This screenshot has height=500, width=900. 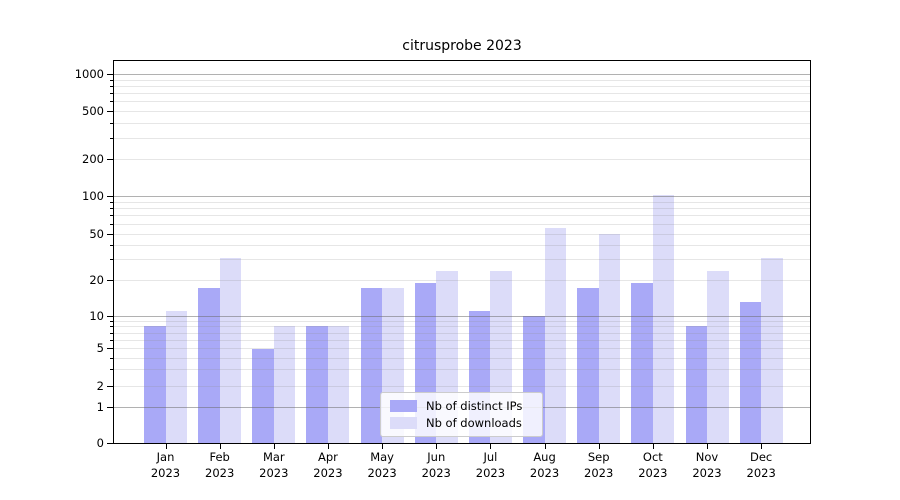 What do you see at coordinates (706, 465) in the screenshot?
I see `x-tick-label: Nov 2023` at bounding box center [706, 465].